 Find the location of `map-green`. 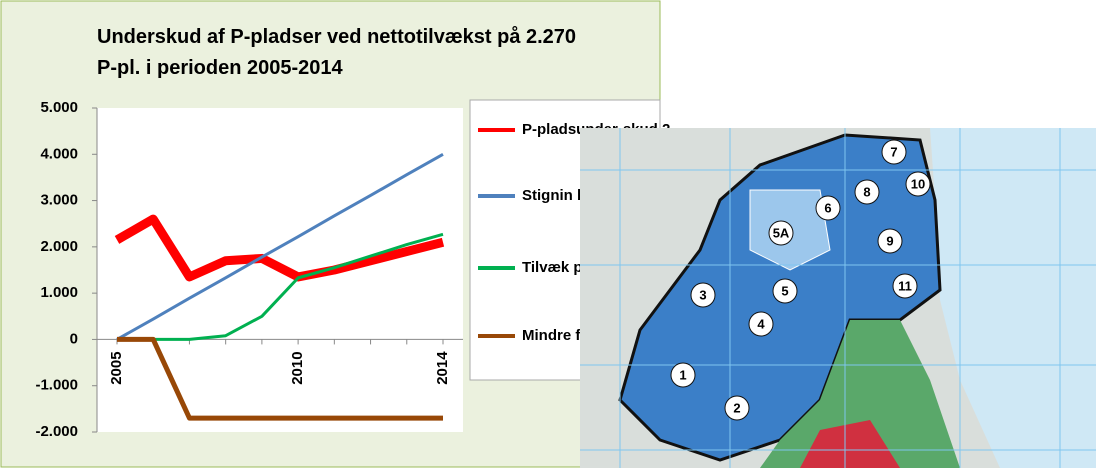

map-green is located at coordinates (860, 394).